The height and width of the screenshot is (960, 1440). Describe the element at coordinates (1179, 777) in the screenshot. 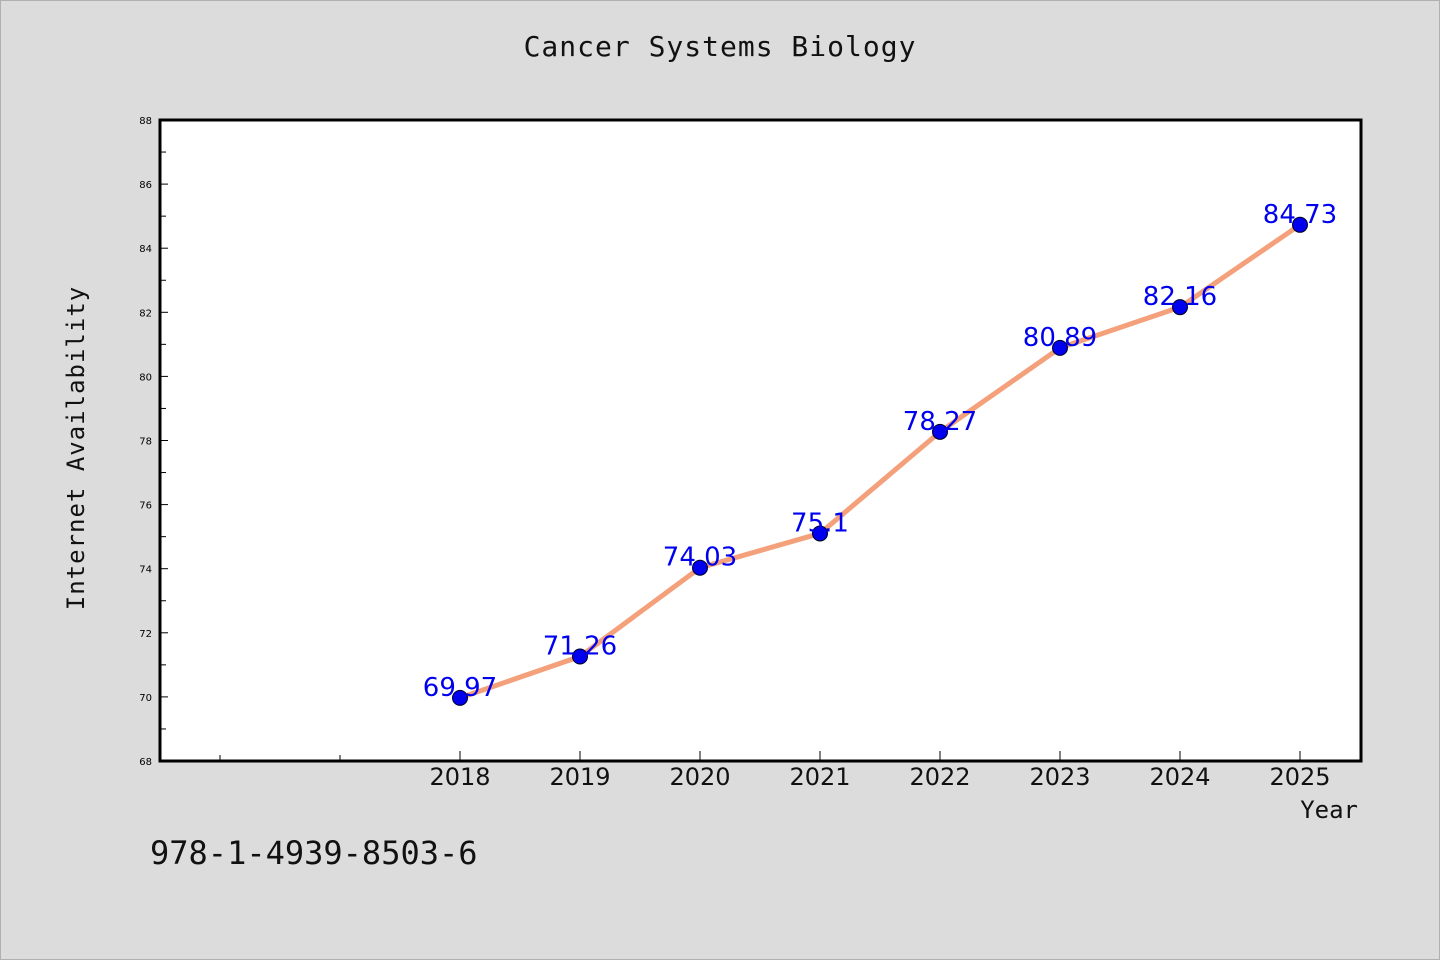

I see `x-tick-label: 2024` at that location.